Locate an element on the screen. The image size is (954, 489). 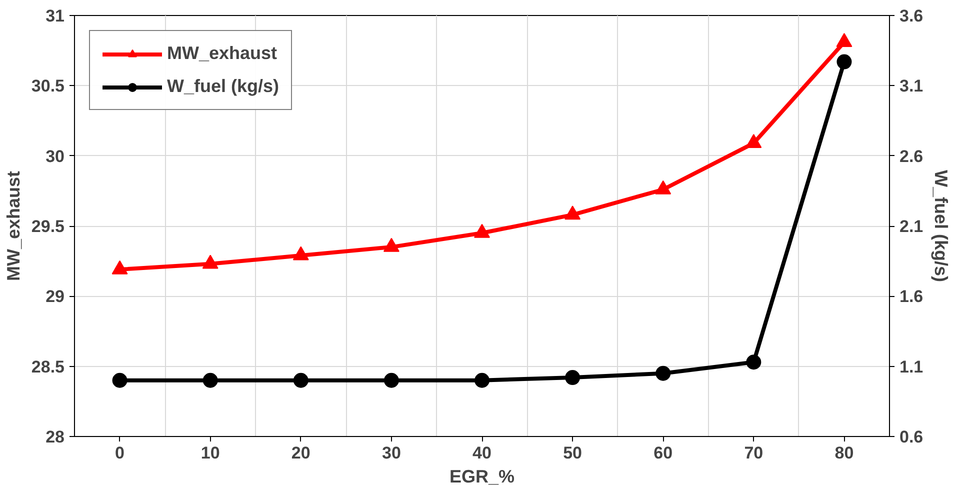
x-tick-label: 80 is located at coordinates (844, 453).